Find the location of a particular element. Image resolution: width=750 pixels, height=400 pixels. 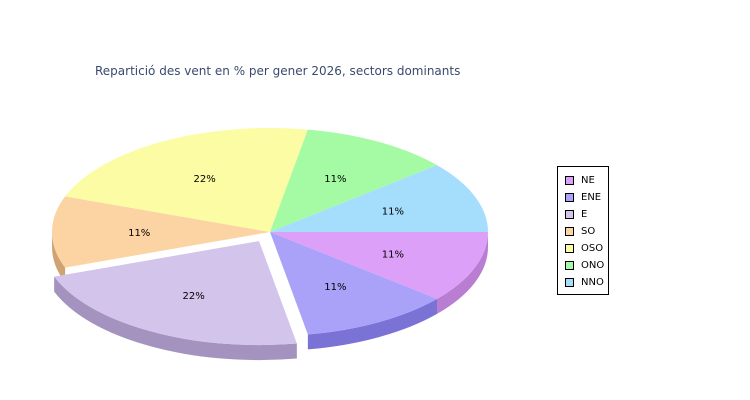

slice-label-nno: 11% is located at coordinates (393, 212).